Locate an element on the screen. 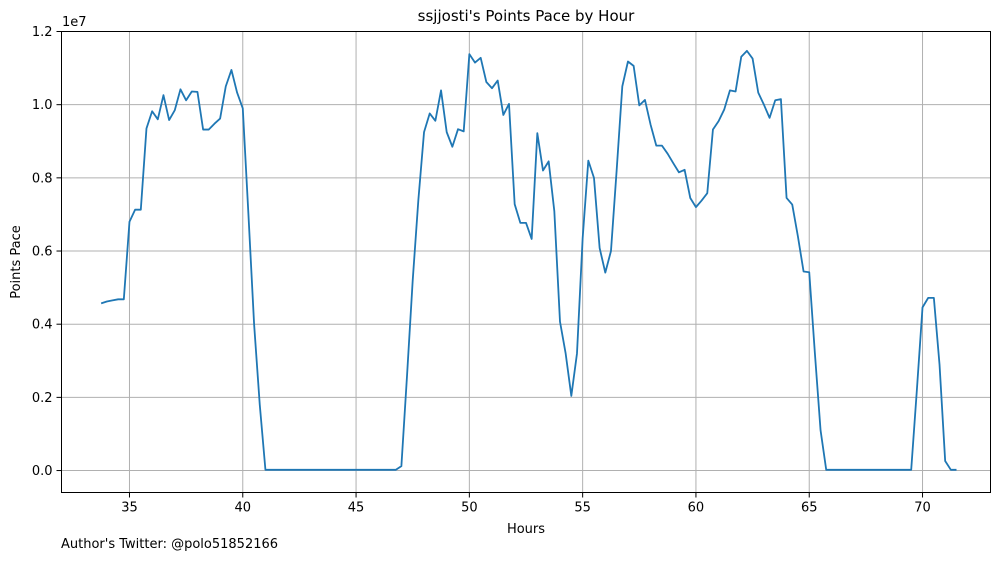 This screenshot has width=1001, height=562. y-tick-label: 1.2 is located at coordinates (42, 32).